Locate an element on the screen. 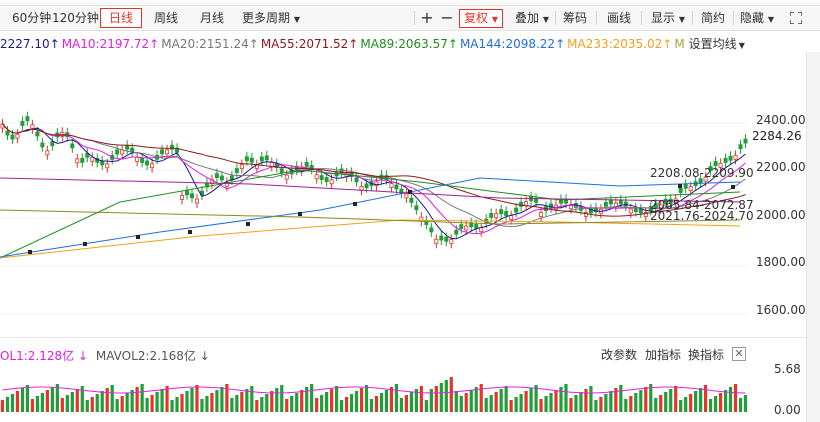 Image resolution: width=820 pixels, height=422 pixels. tab-120min: 120分钟 is located at coordinates (75, 18).